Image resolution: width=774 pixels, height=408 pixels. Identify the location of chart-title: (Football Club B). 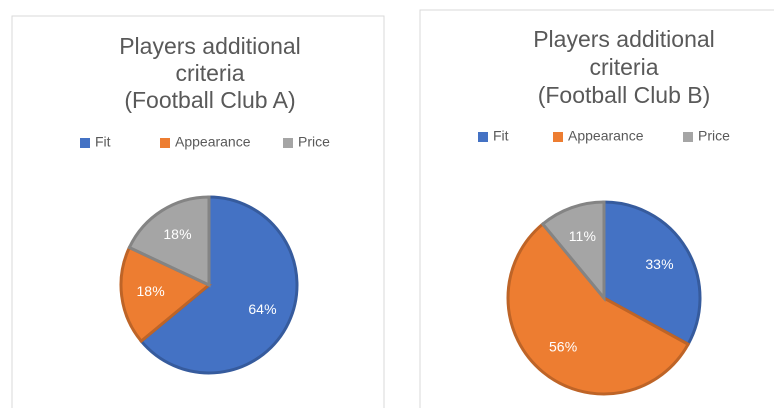
(624, 95).